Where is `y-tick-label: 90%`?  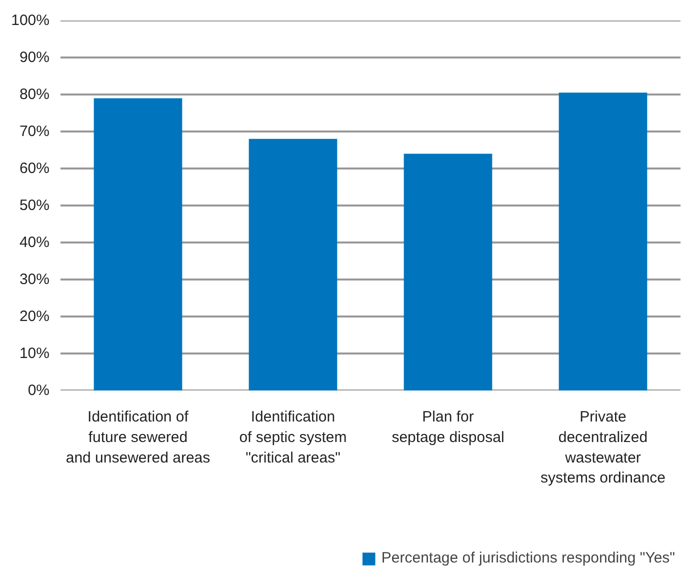
y-tick-label: 90% is located at coordinates (34, 57).